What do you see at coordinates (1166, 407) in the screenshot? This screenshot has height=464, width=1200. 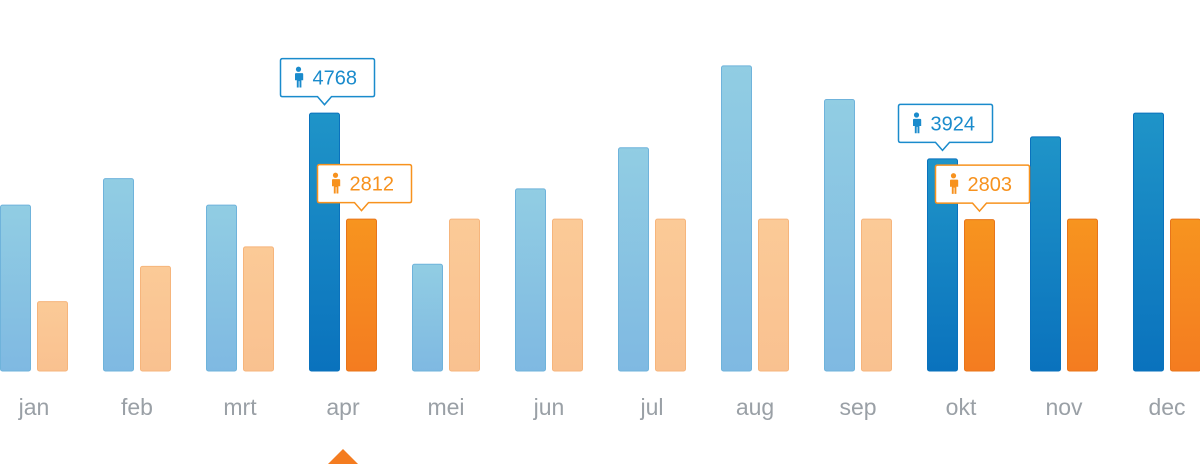 I see `x-tick-label-dec: dec` at bounding box center [1166, 407].